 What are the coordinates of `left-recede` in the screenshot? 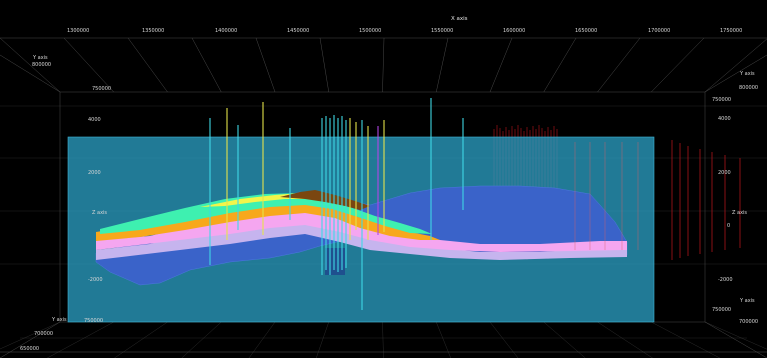 It's located at (30, 73).